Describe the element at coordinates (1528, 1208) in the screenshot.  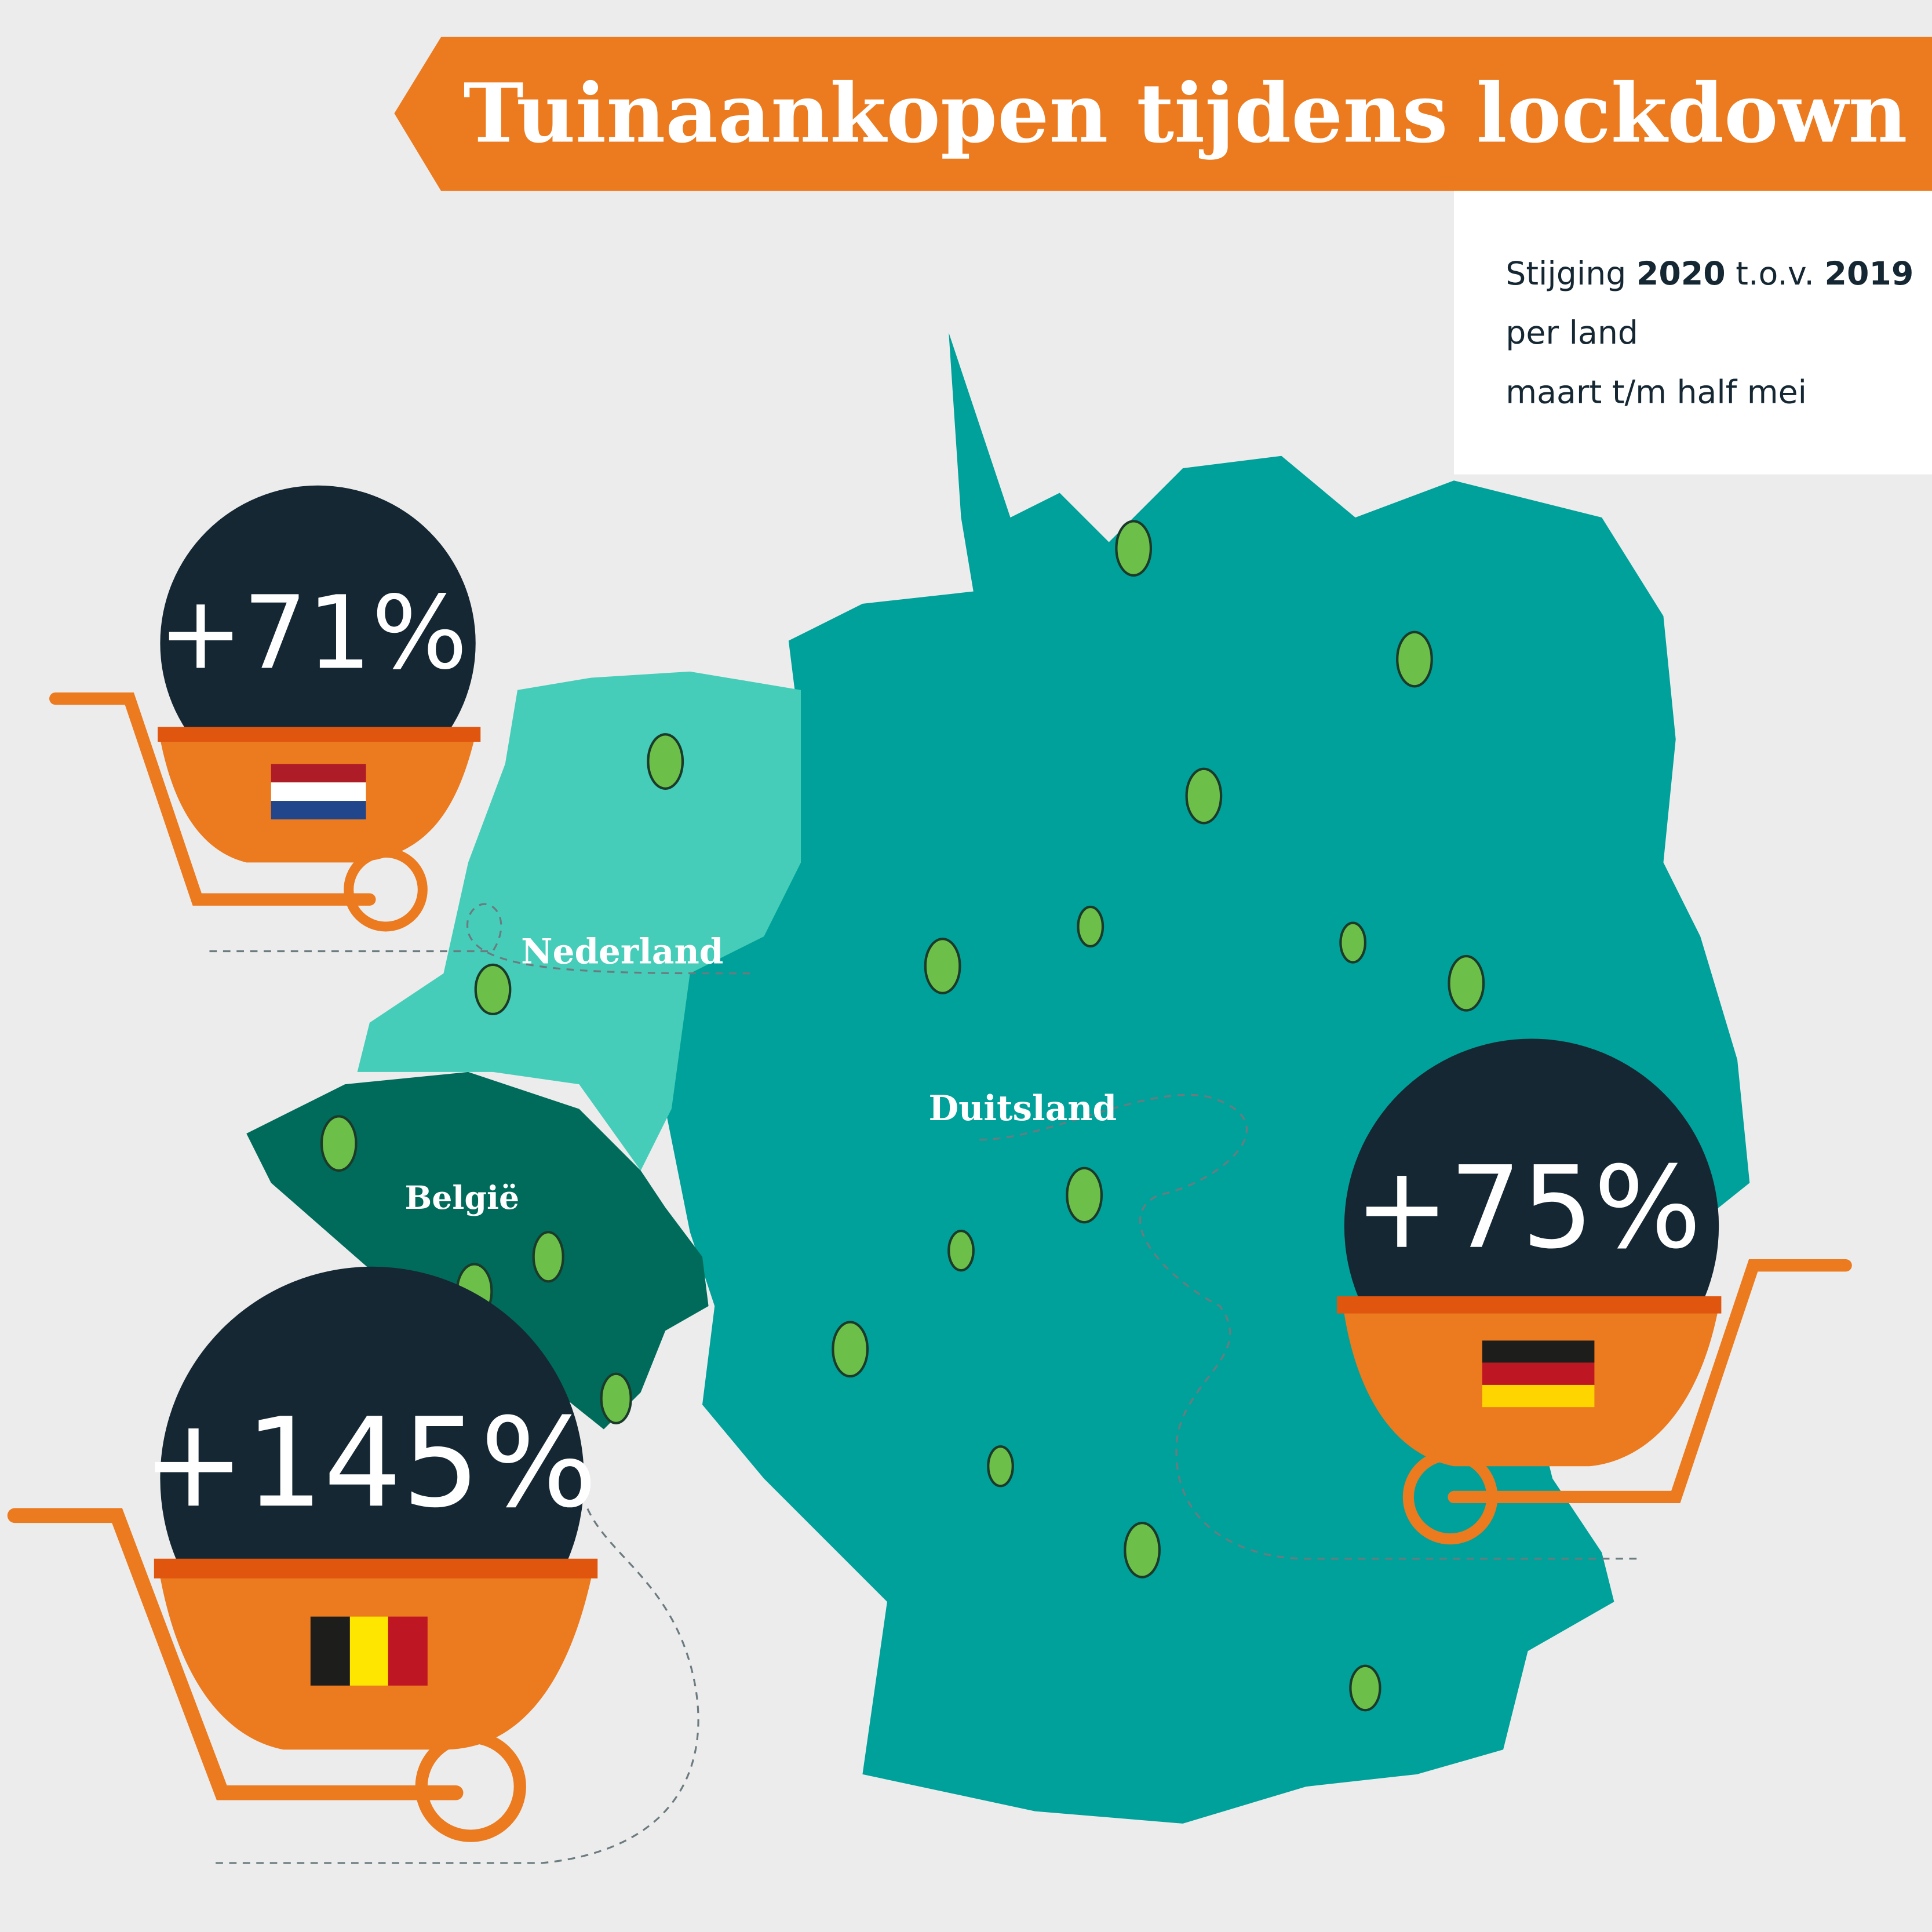
I see `value-label: +75%` at that location.